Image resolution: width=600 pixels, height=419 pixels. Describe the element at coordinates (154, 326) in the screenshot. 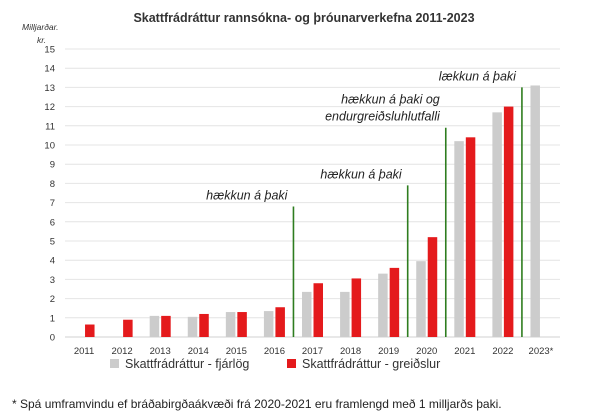

I see `bar-fjarlog-2013` at that location.